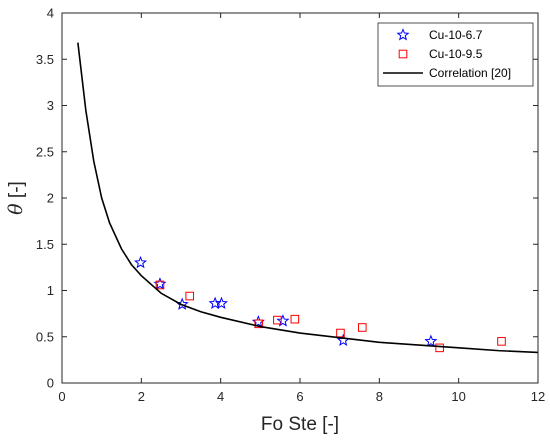 The height and width of the screenshot is (443, 550). What do you see at coordinates (403, 34) in the screenshot?
I see `legend-marker-star` at bounding box center [403, 34].